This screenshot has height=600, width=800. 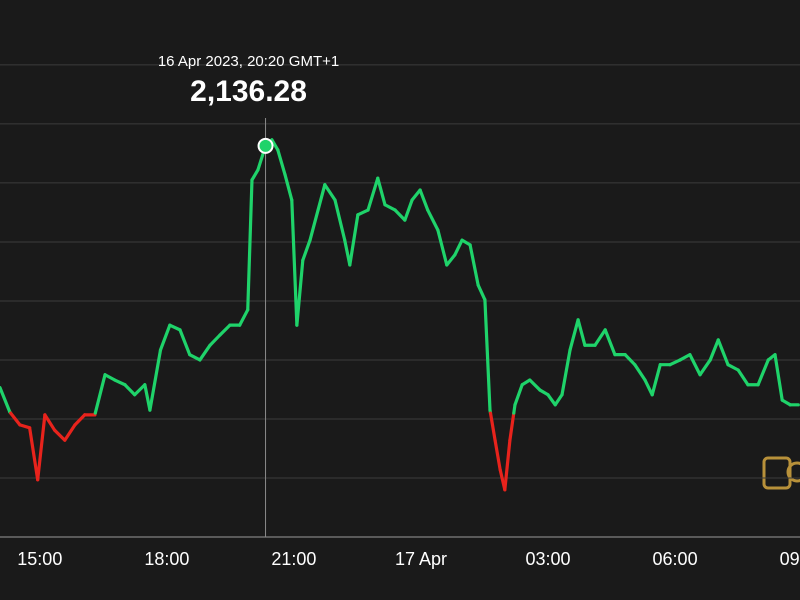 What do you see at coordinates (248, 91) in the screenshot?
I see `tooltip-value: 2,136.28` at bounding box center [248, 91].